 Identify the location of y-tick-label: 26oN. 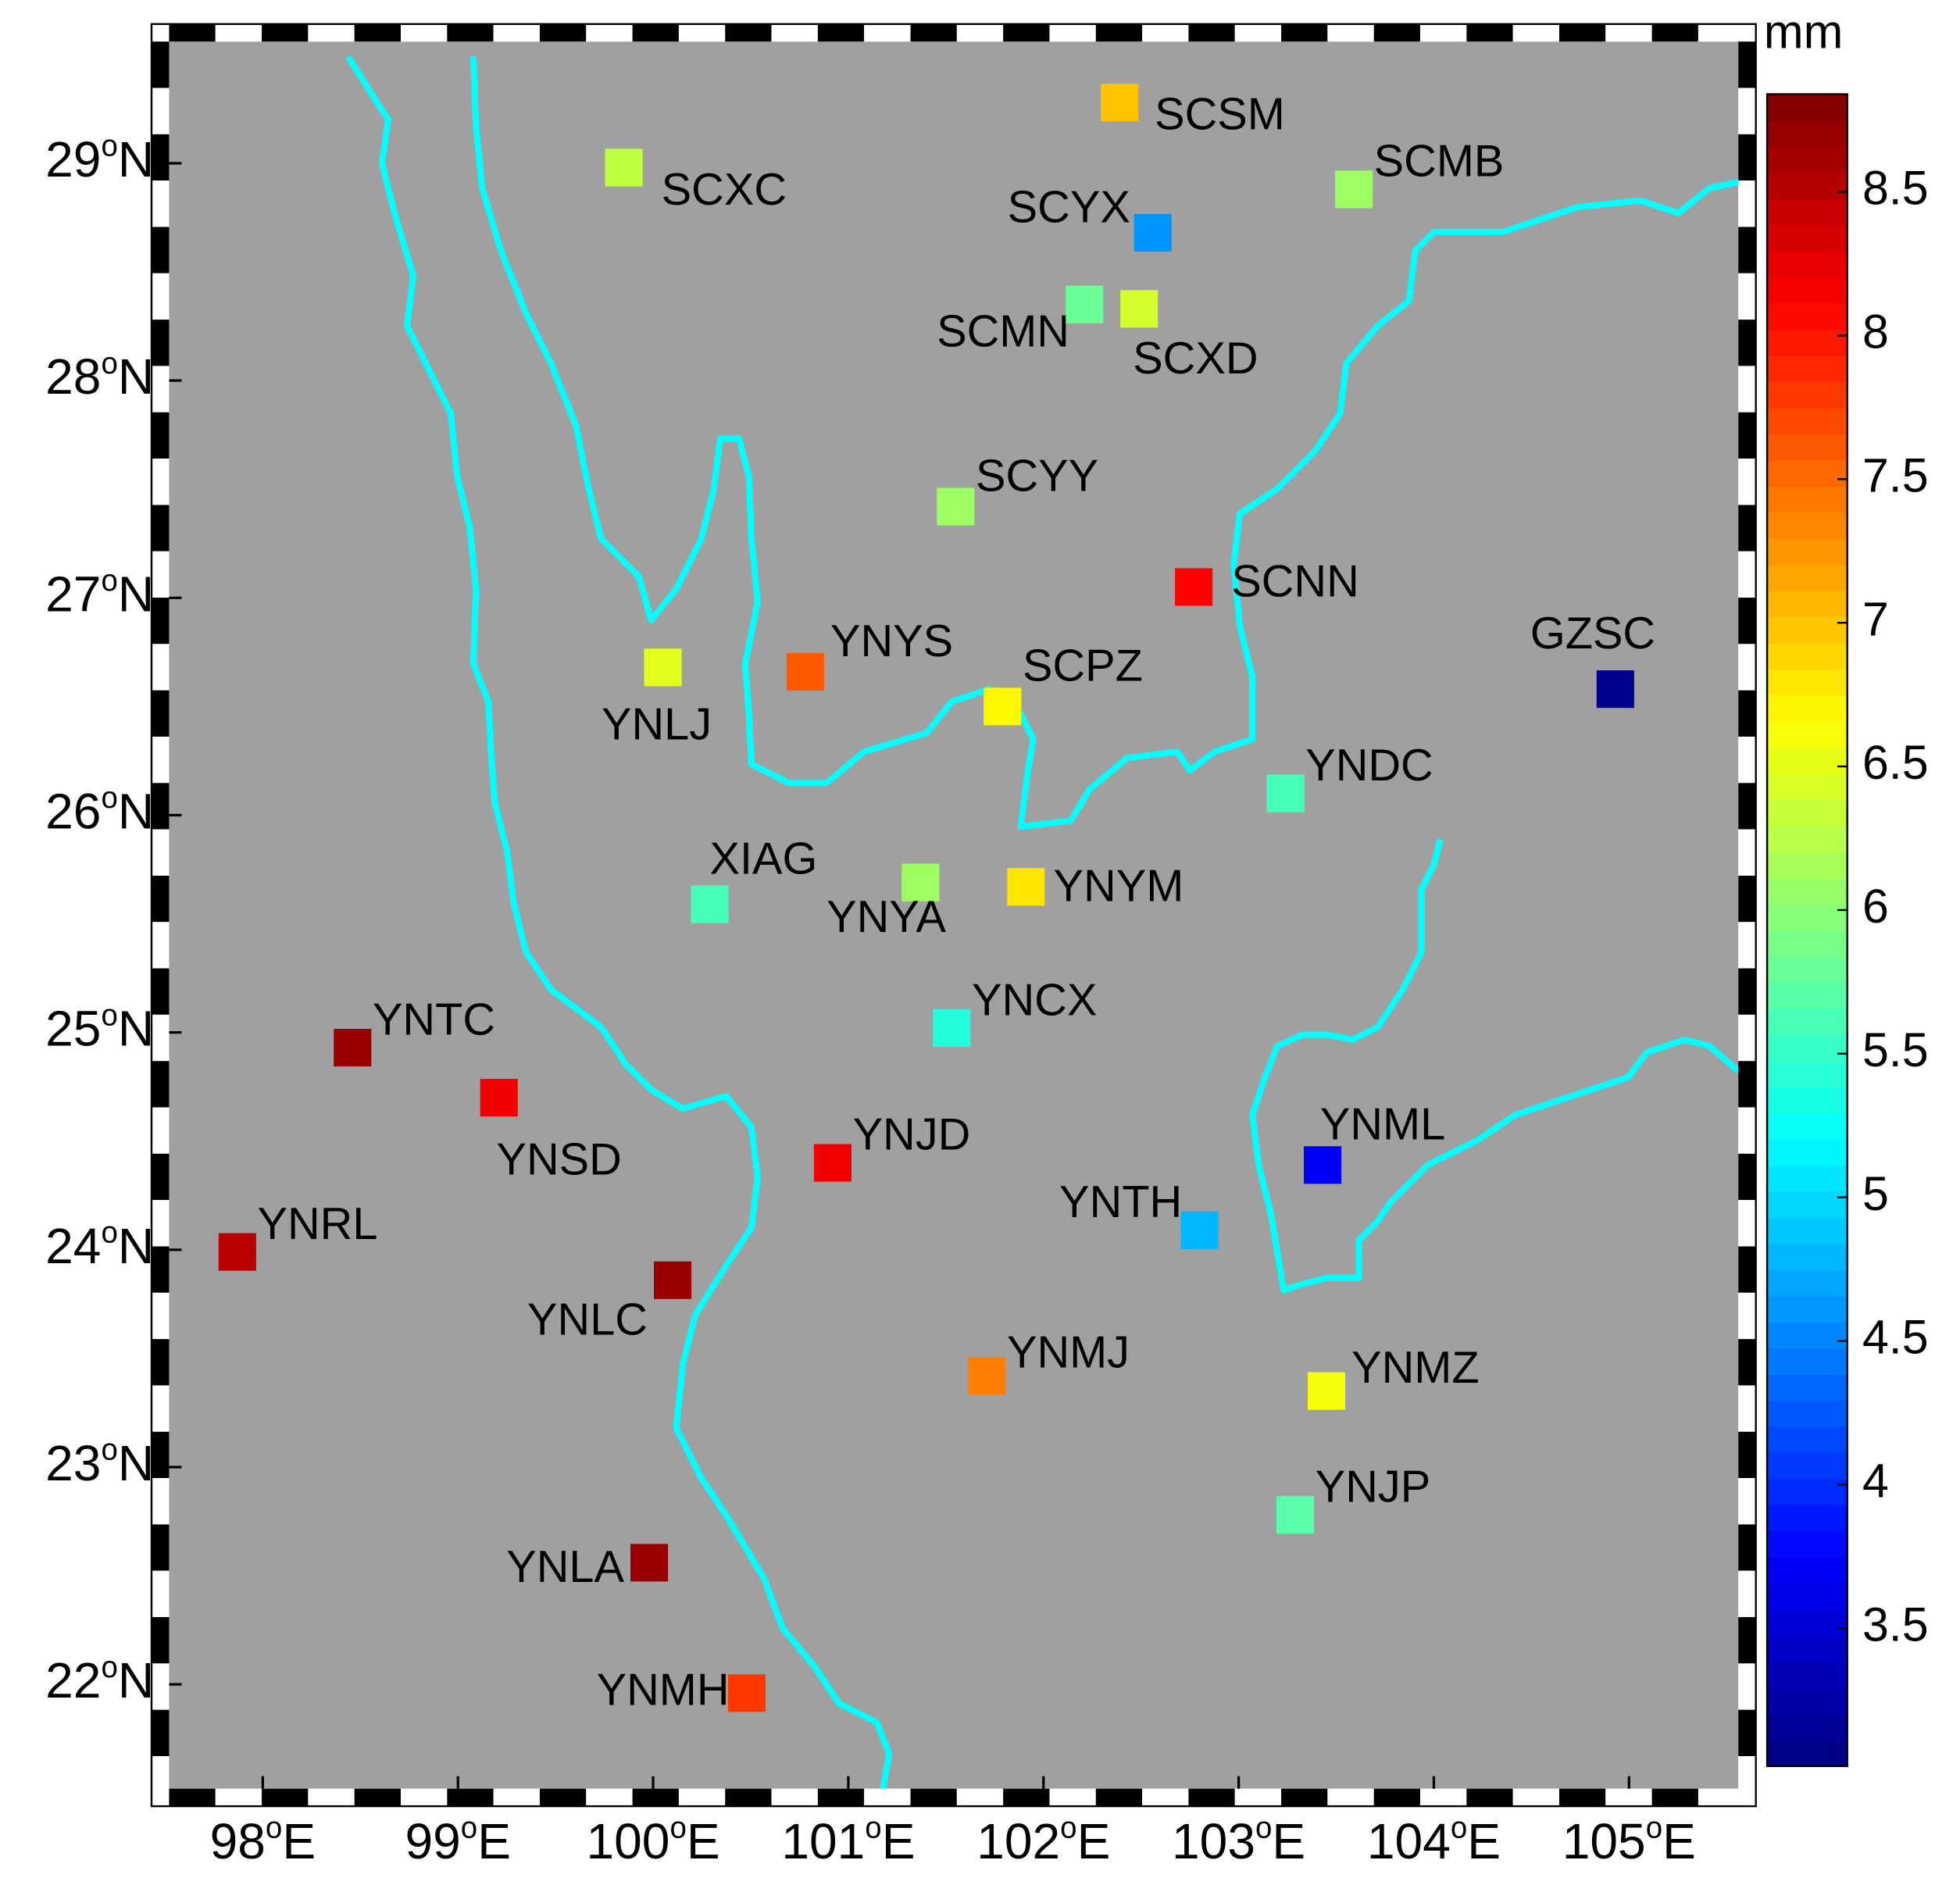
(99, 810).